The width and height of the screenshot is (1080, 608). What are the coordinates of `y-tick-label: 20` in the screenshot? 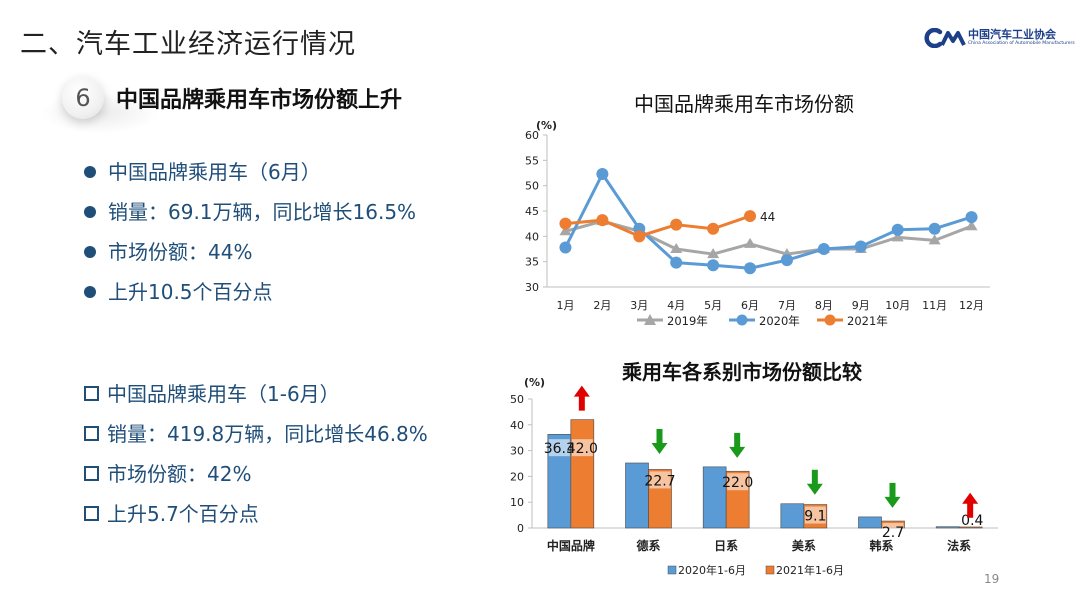 It's located at (517, 476).